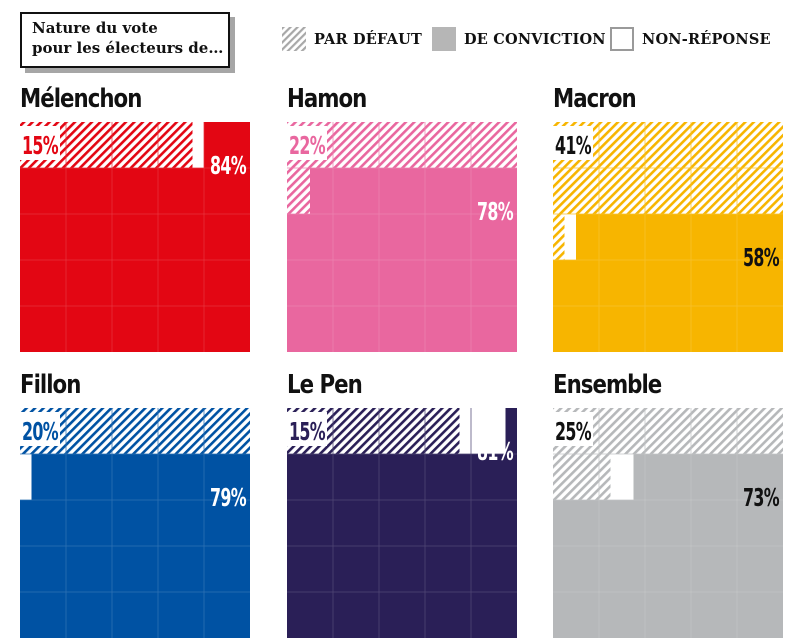 This screenshot has width=802, height=644. What do you see at coordinates (668, 569) in the screenshot?
I see `conviction-bar-ensemble` at bounding box center [668, 569].